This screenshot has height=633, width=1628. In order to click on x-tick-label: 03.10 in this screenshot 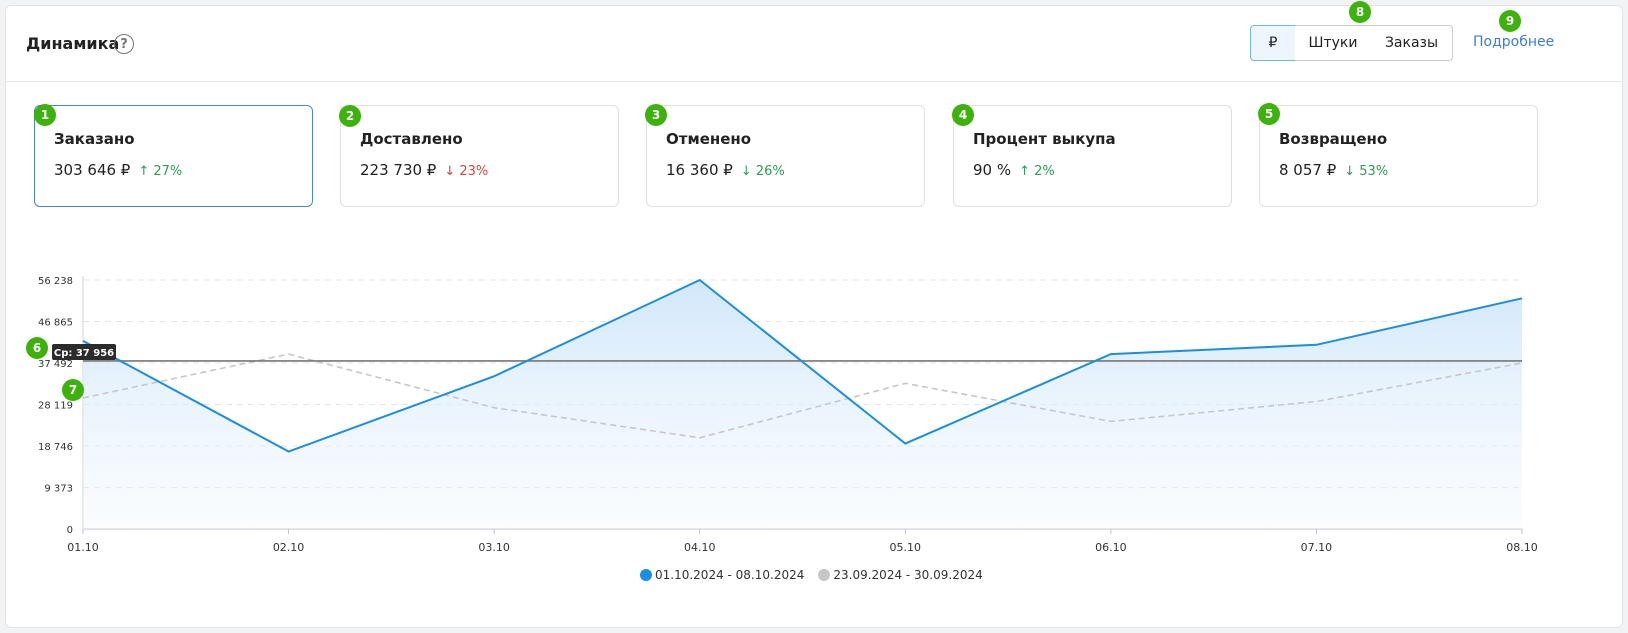, I will do `click(494, 547)`.